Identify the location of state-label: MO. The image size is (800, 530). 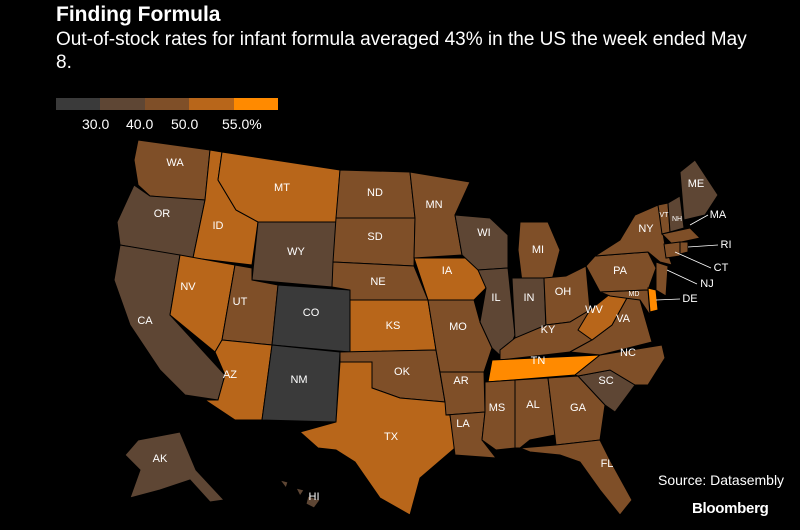
(458, 327).